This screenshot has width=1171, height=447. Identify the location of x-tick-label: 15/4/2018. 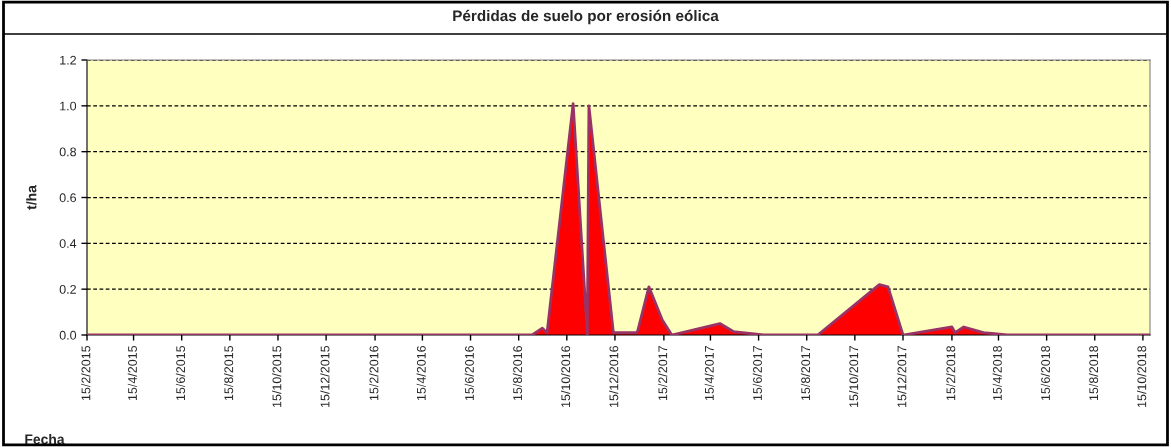
(997, 373).